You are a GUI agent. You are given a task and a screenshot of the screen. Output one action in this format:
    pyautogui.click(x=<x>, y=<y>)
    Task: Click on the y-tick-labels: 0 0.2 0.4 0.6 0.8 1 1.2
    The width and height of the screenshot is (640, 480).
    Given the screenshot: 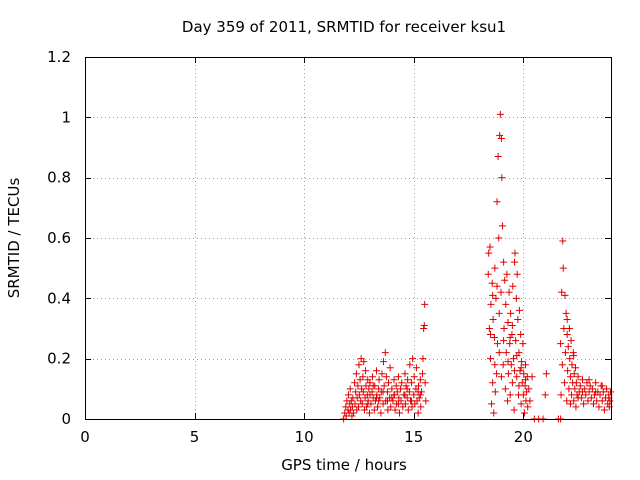 What is the action you would take?
    pyautogui.click(x=59, y=238)
    